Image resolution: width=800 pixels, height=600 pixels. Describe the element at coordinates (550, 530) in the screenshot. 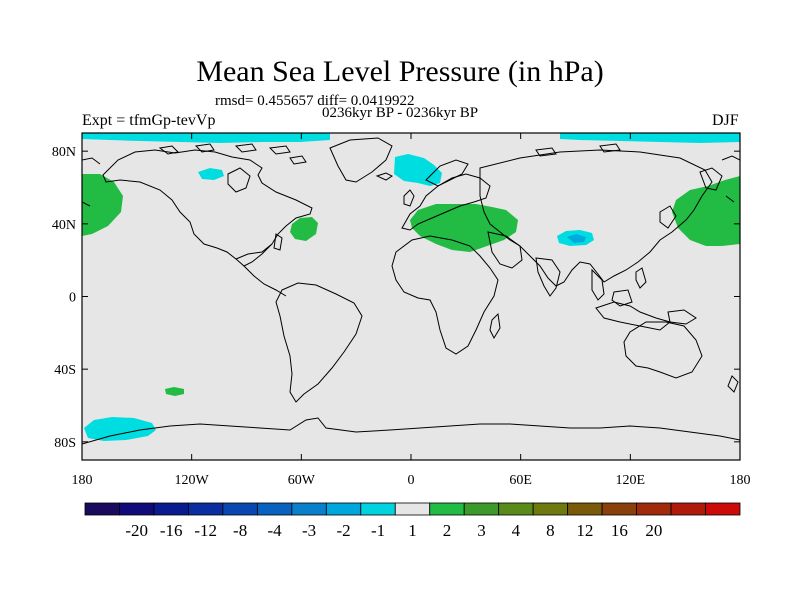

I see `colorbar-label: 8` at that location.